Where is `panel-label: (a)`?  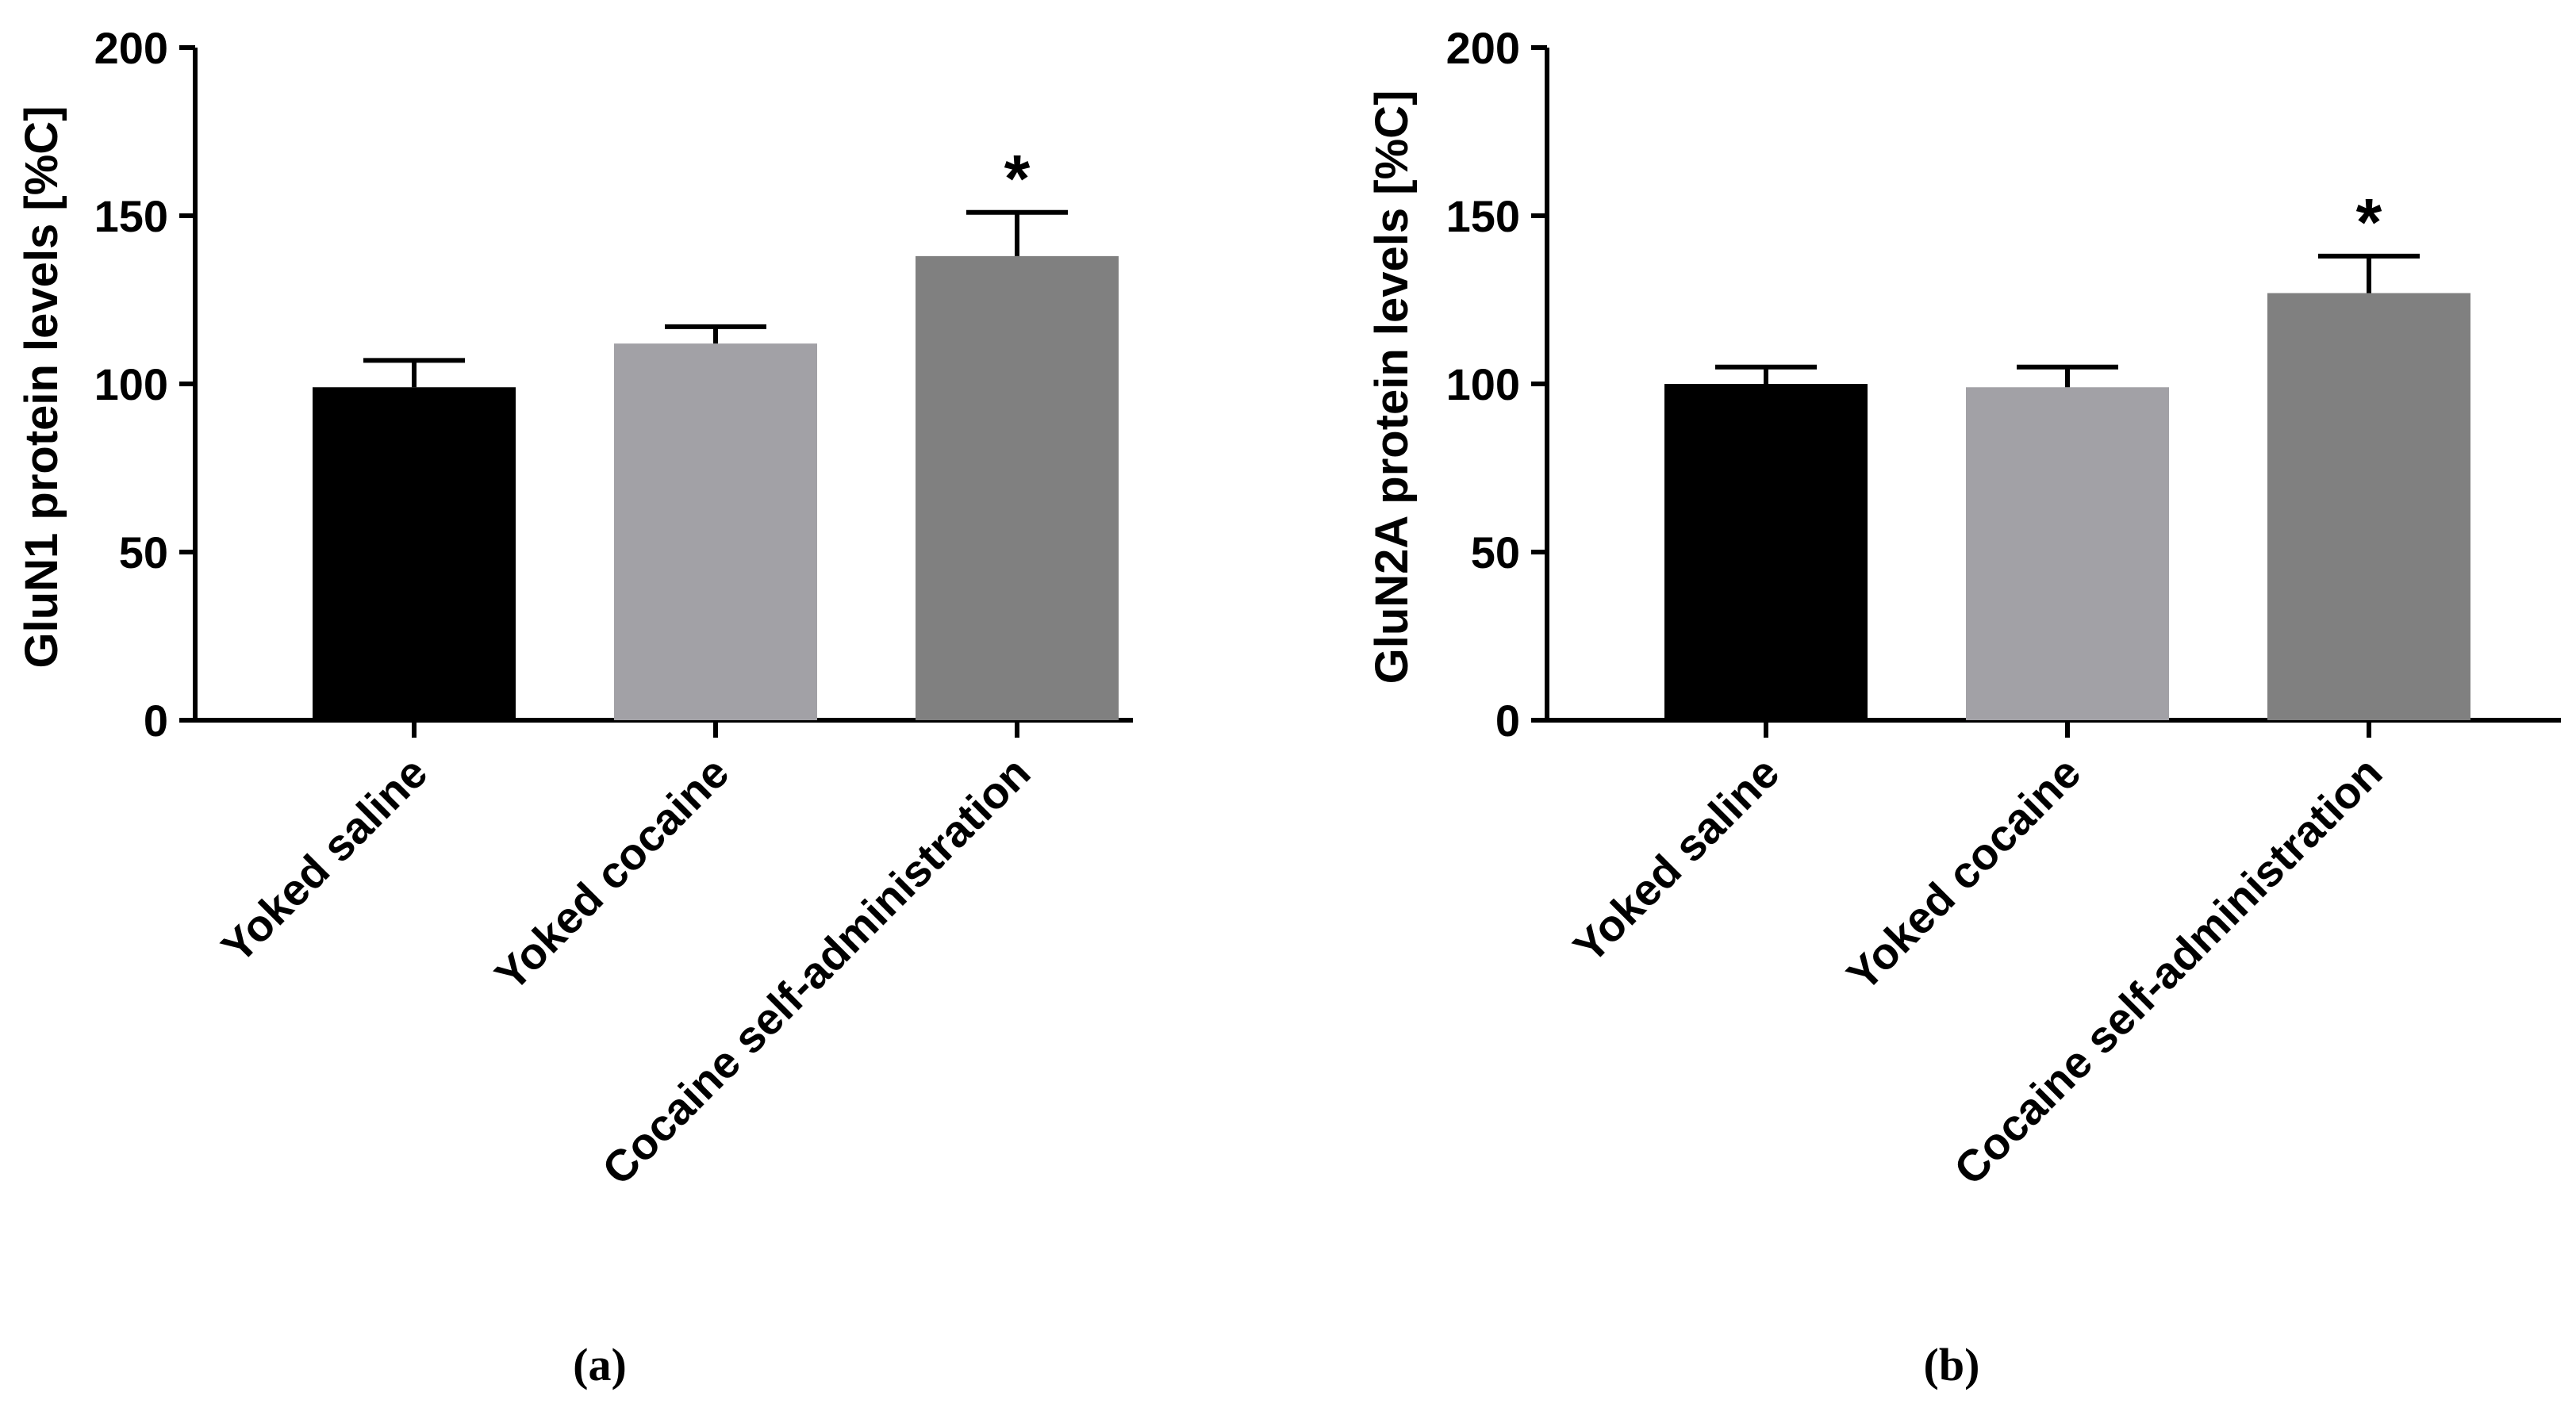
panel-label: (a) is located at coordinates (600, 1364).